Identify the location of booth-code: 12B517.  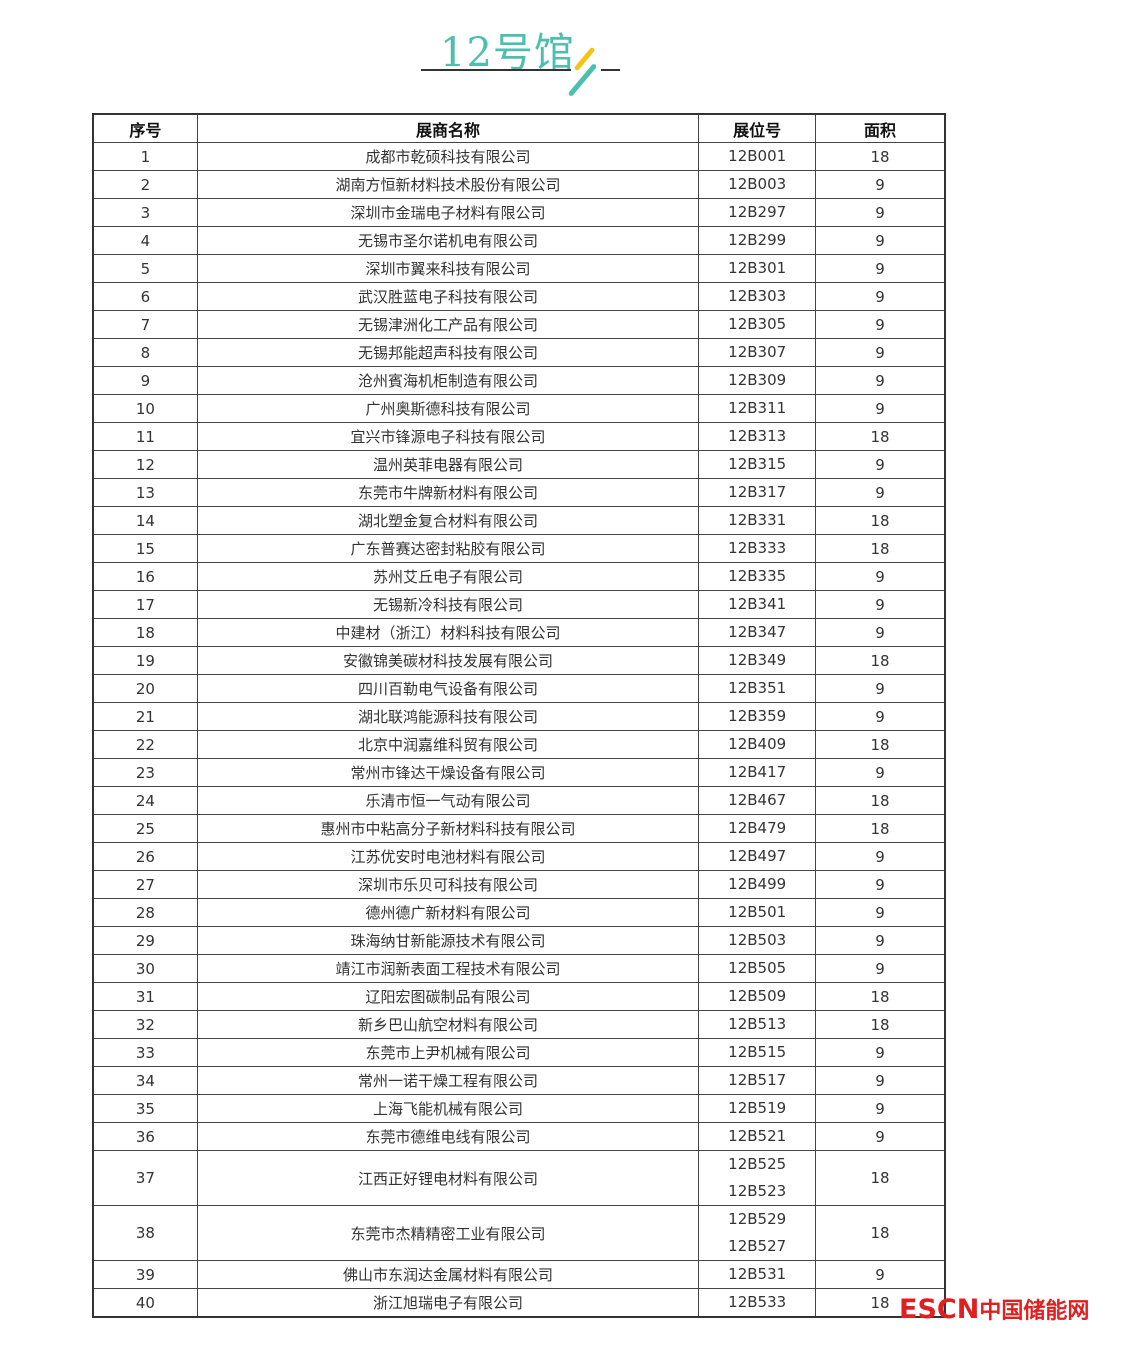
(757, 1080).